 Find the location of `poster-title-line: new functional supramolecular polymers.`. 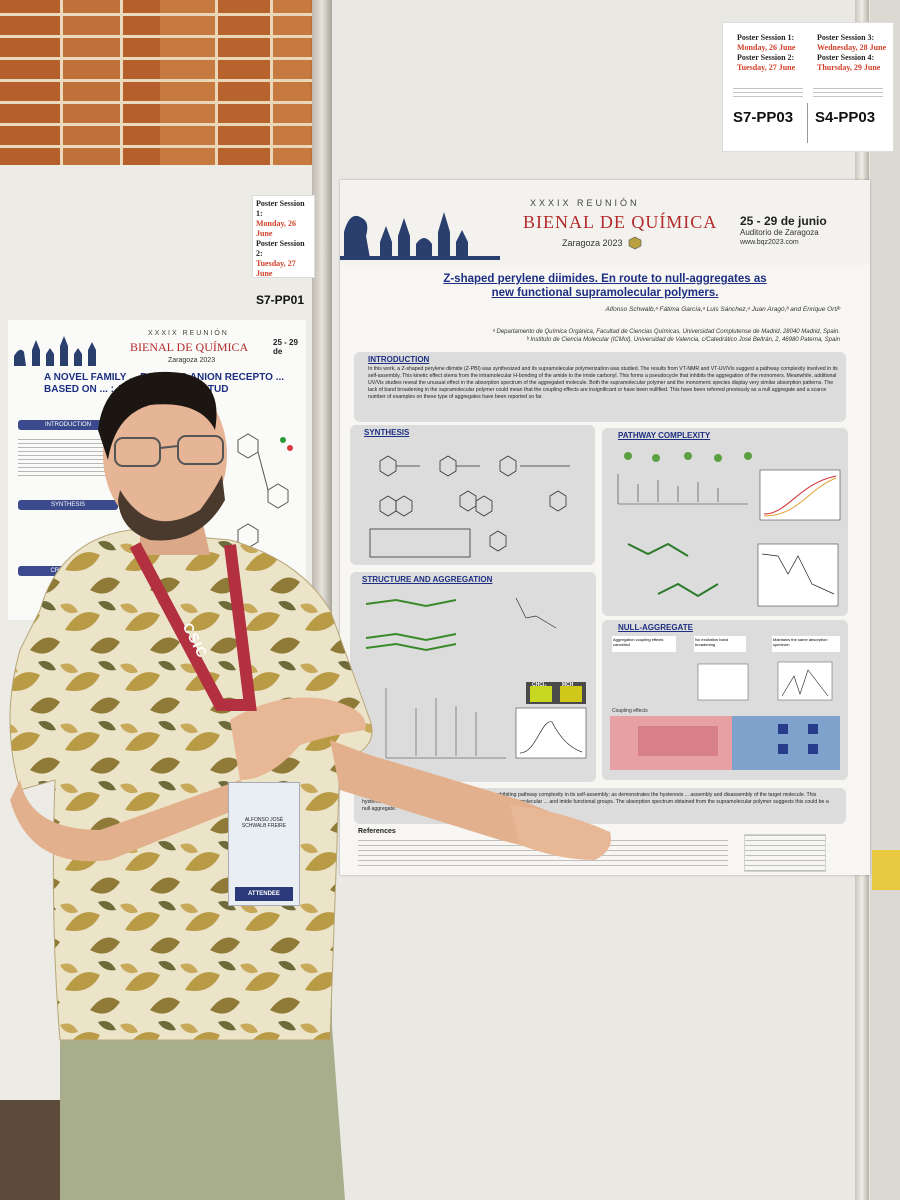

poster-title-line: new functional supramolecular polymers. is located at coordinates (605, 293).